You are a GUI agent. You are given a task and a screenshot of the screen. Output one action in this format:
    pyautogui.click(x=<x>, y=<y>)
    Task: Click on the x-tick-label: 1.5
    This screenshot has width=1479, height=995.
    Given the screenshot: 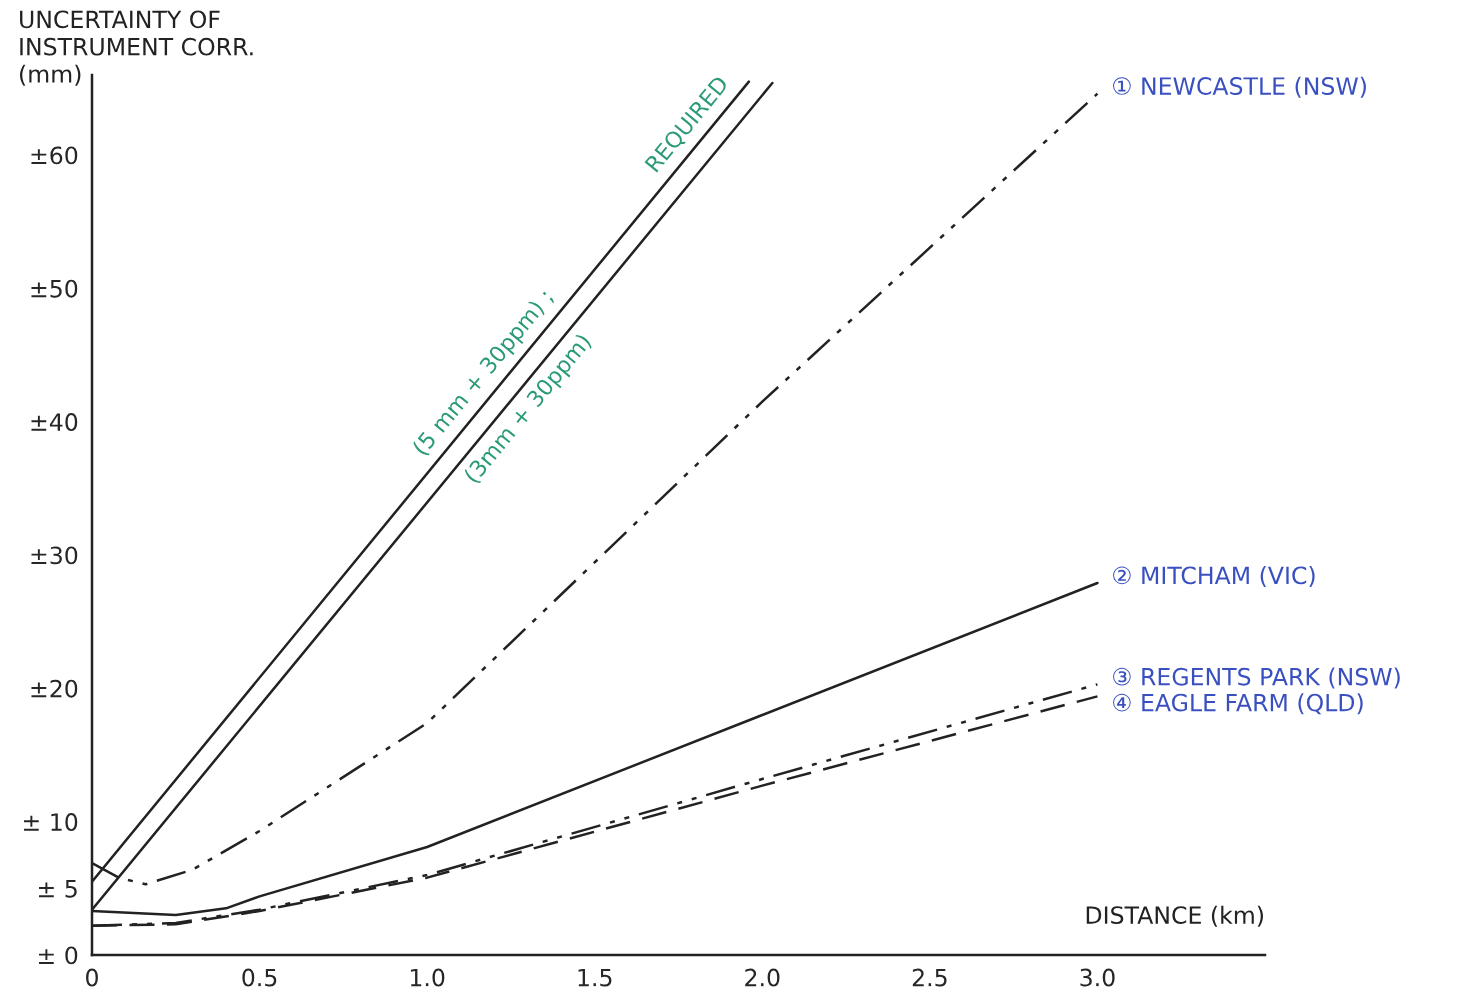 What is the action you would take?
    pyautogui.click(x=595, y=977)
    